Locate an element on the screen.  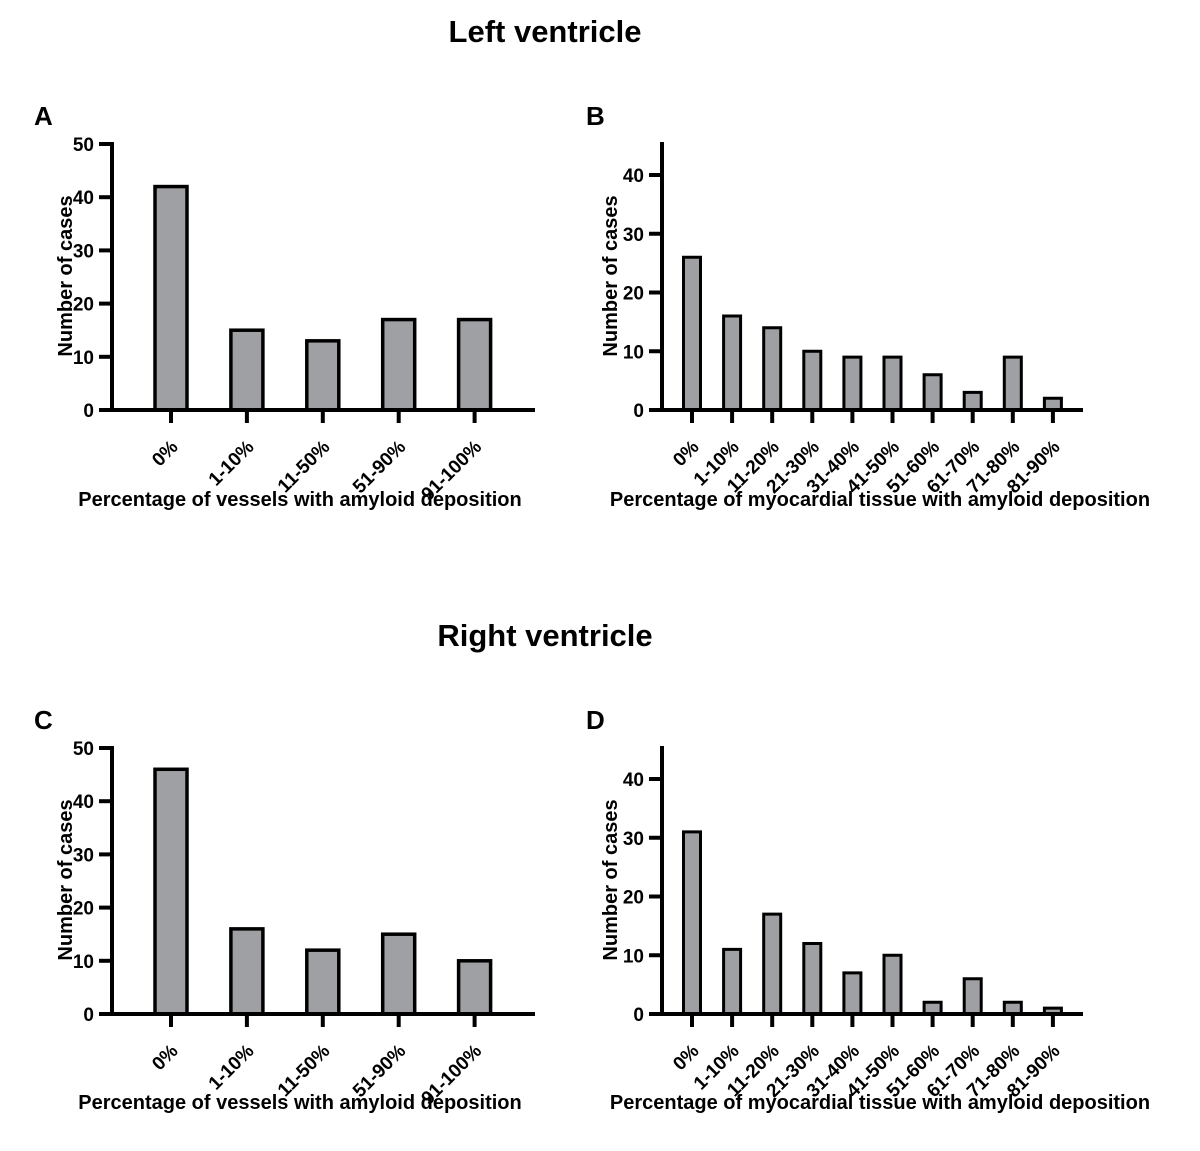
panel-letter-d: D is located at coordinates (595, 720).